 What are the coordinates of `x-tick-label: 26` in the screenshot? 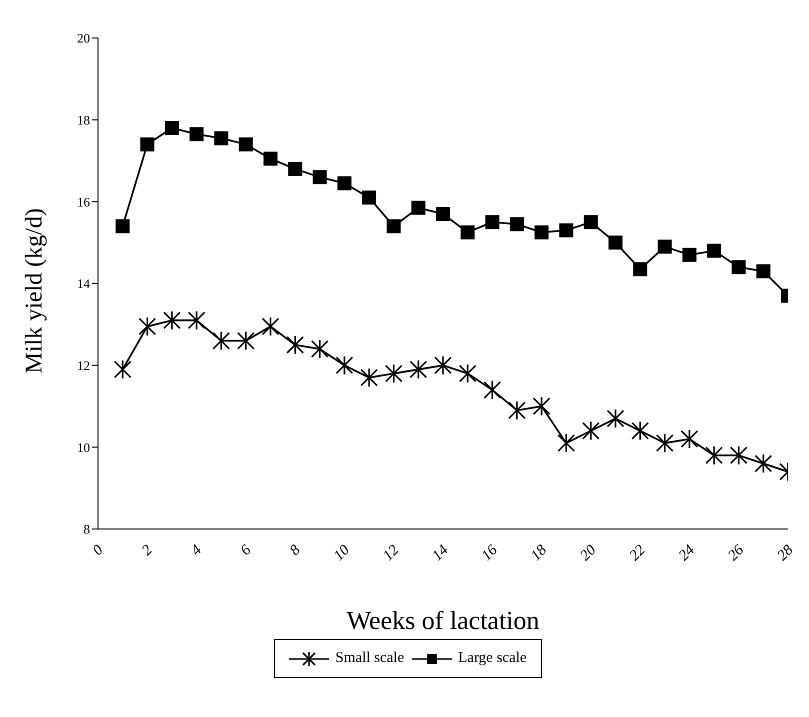 It's located at (736, 553).